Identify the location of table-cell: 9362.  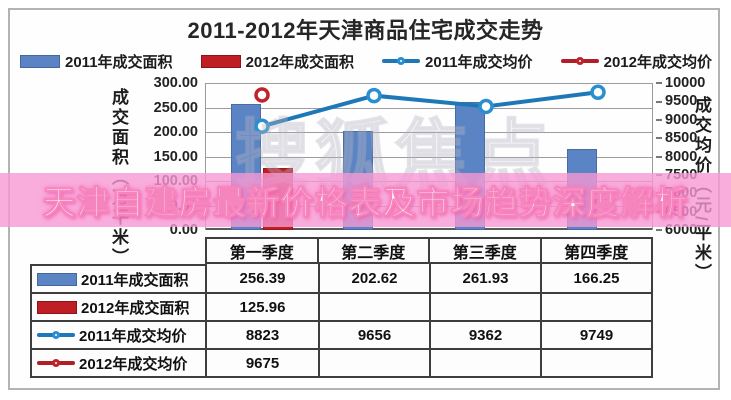
(484, 334).